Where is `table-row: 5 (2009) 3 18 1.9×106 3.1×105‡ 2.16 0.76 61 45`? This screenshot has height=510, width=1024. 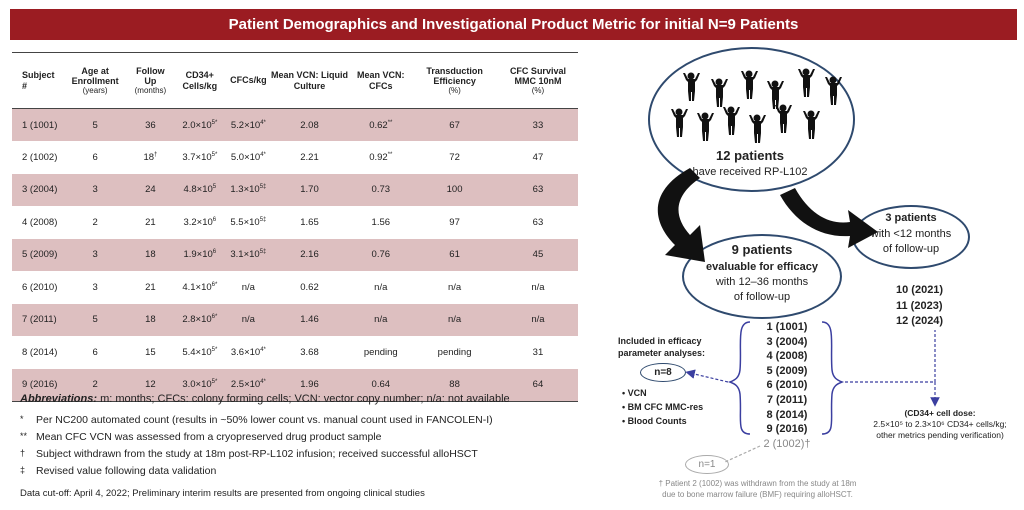 table-row: 5 (2009) 3 18 1.9×106 3.1×105‡ 2.16 0.76 61 45 is located at coordinates (295, 254).